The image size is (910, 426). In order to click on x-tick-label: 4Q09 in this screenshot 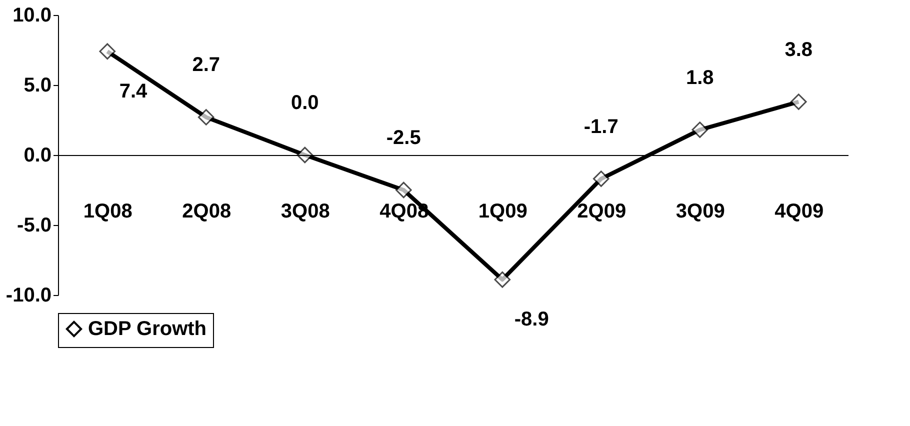, I will do `click(799, 211)`.